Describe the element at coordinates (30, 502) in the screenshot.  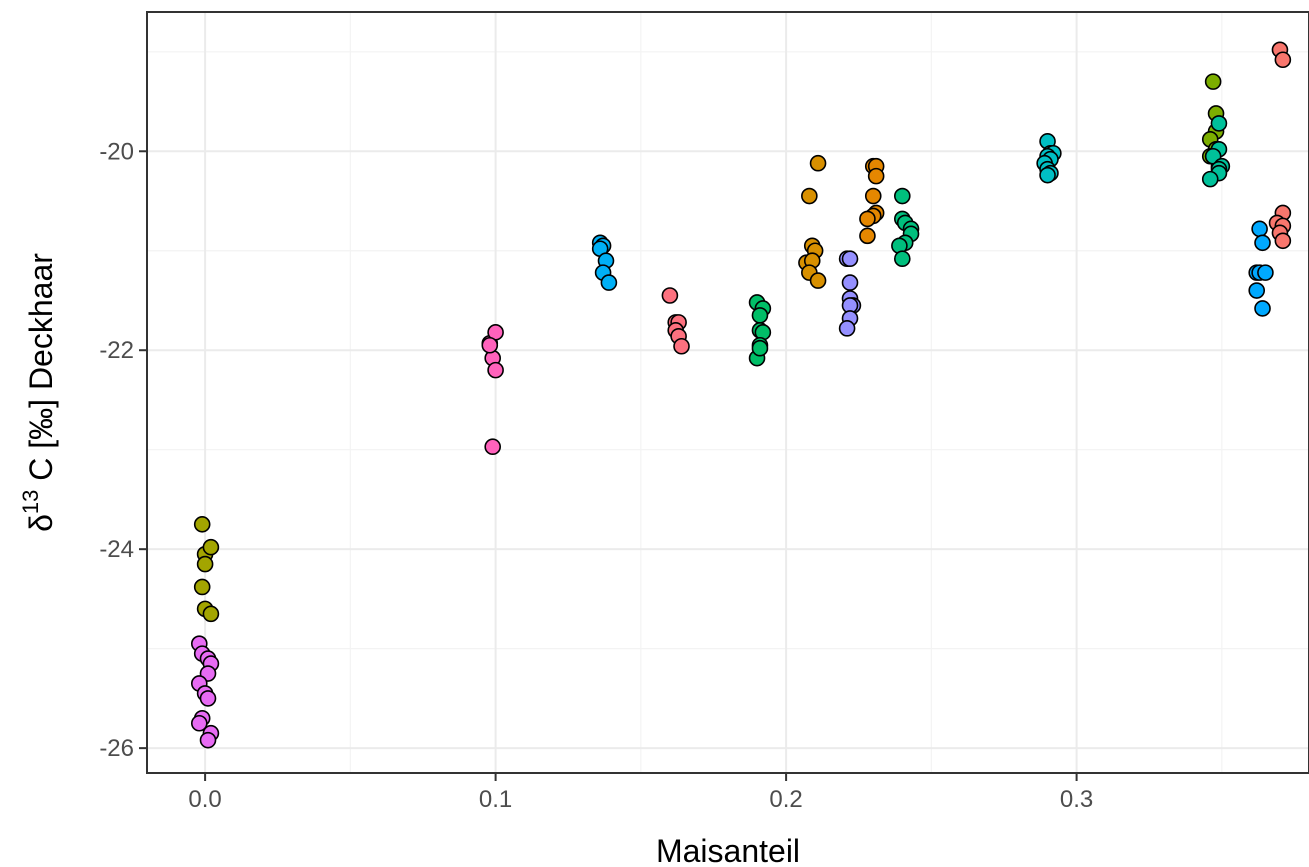
I see `y-axis-title-superscript: 13` at that location.